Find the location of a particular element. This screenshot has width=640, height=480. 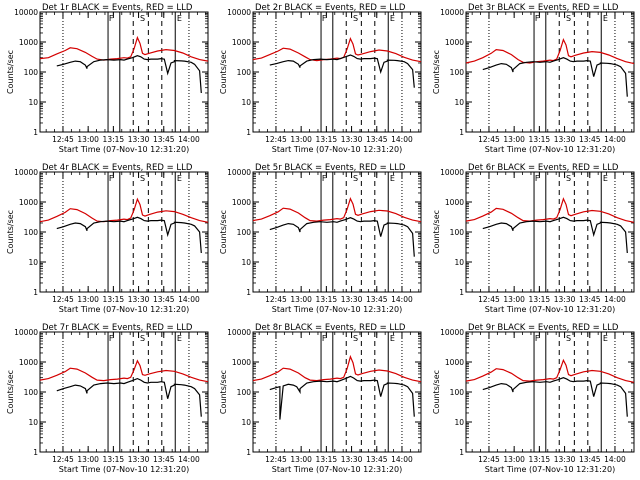

panel-title: Det 4r BLACK = Events, RED = LLD is located at coordinates (117, 168).